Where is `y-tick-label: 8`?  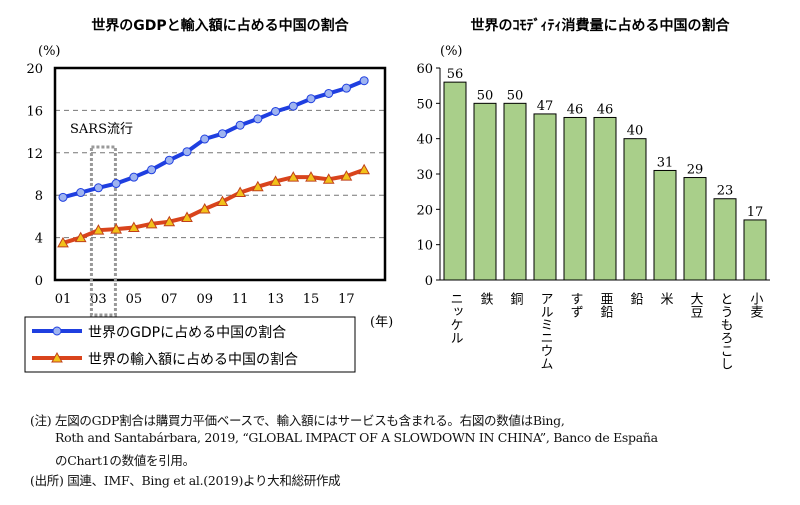 y-tick-label: 8 is located at coordinates (39, 196).